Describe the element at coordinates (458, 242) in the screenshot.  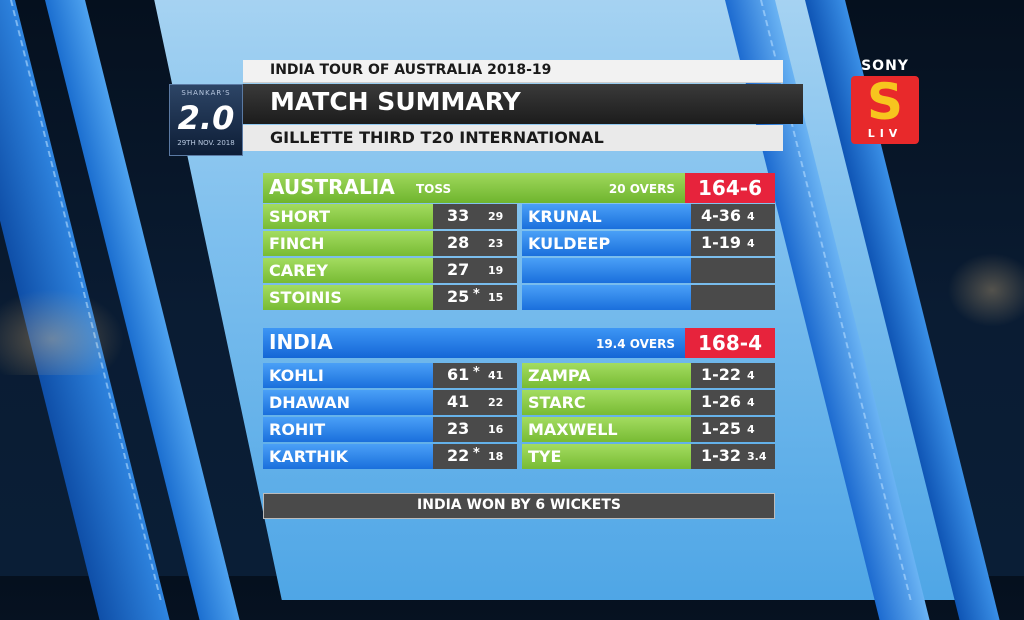
I see `runs: 28` at that location.